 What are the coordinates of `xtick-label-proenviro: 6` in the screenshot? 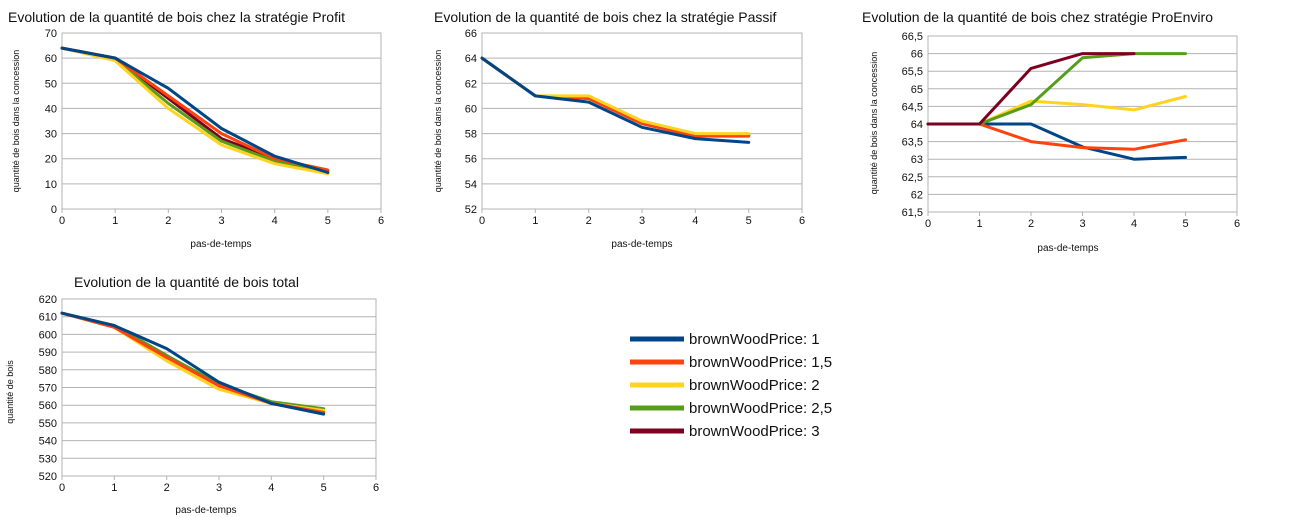 It's located at (1237, 224).